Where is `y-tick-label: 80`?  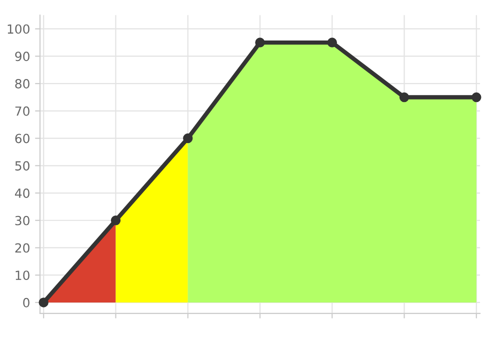 y-tick-label: 80 is located at coordinates (22, 83).